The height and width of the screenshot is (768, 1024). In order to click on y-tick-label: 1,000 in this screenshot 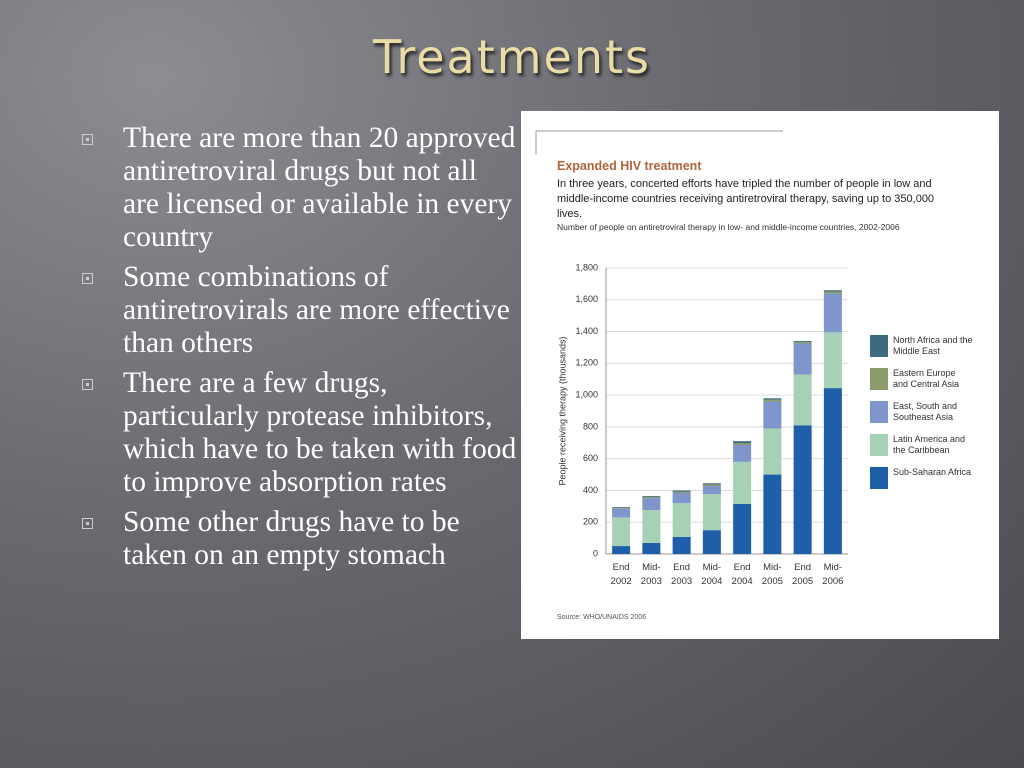, I will do `click(586, 394)`.